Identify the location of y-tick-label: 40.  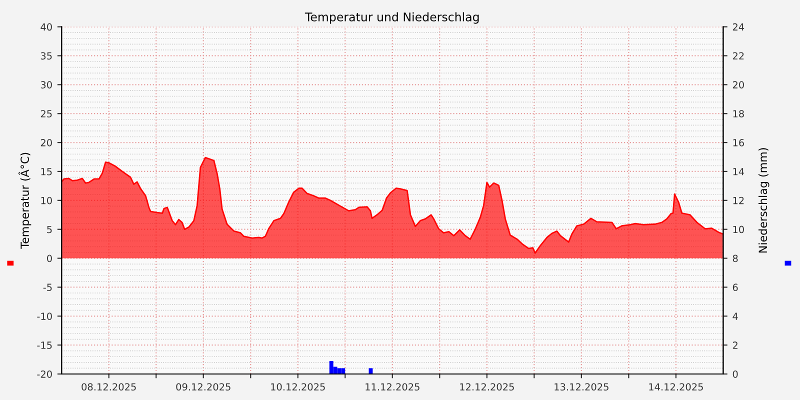
(46, 27).